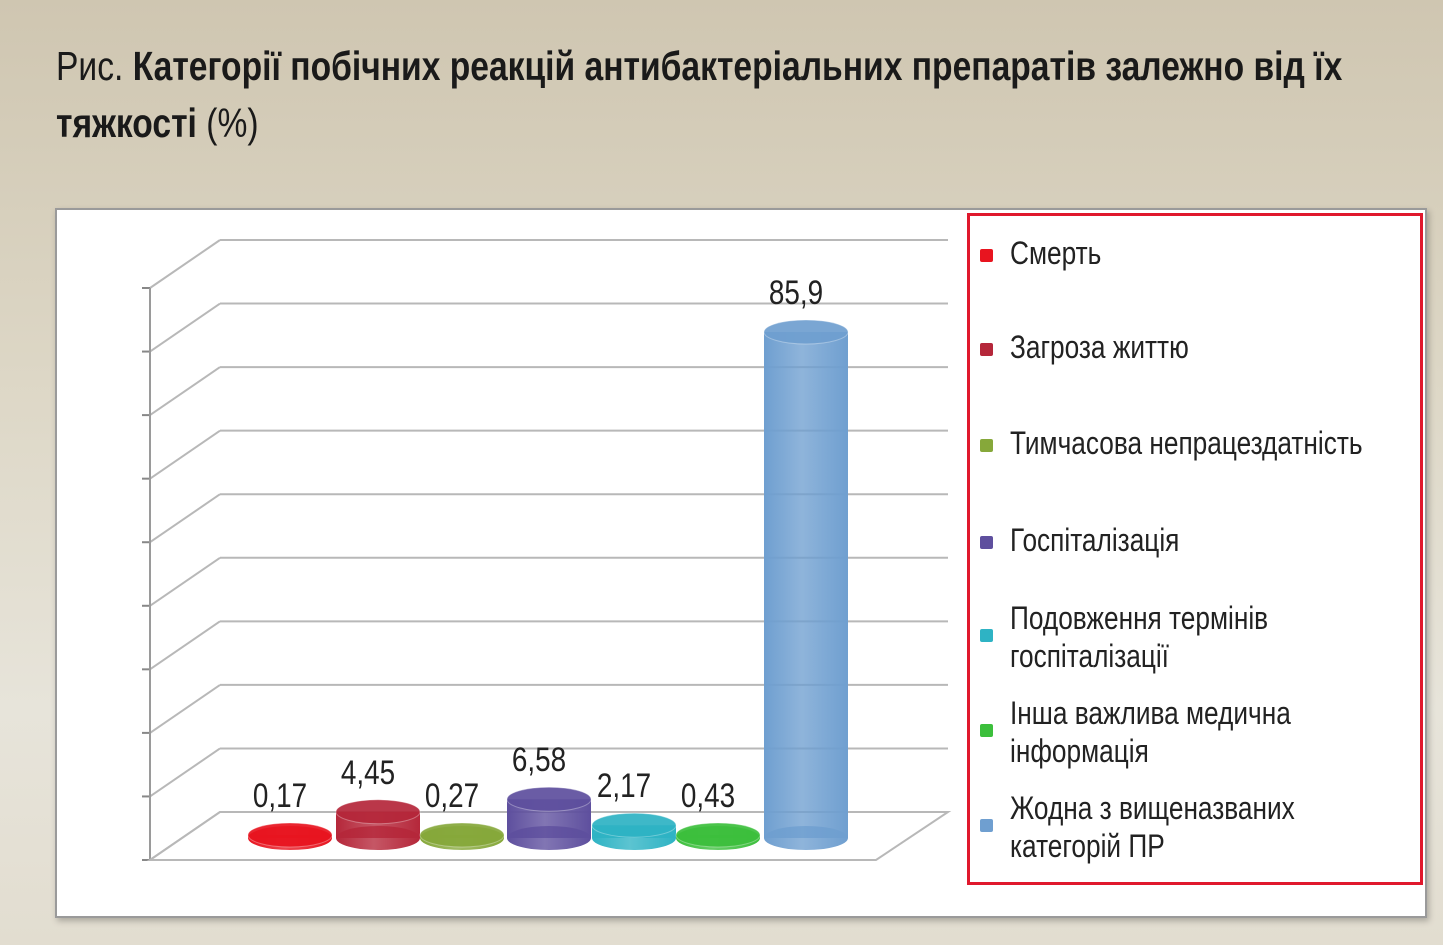 The height and width of the screenshot is (945, 1443). Describe the element at coordinates (1099, 347) in the screenshot. I see `legend-label: Загроза життю` at that location.